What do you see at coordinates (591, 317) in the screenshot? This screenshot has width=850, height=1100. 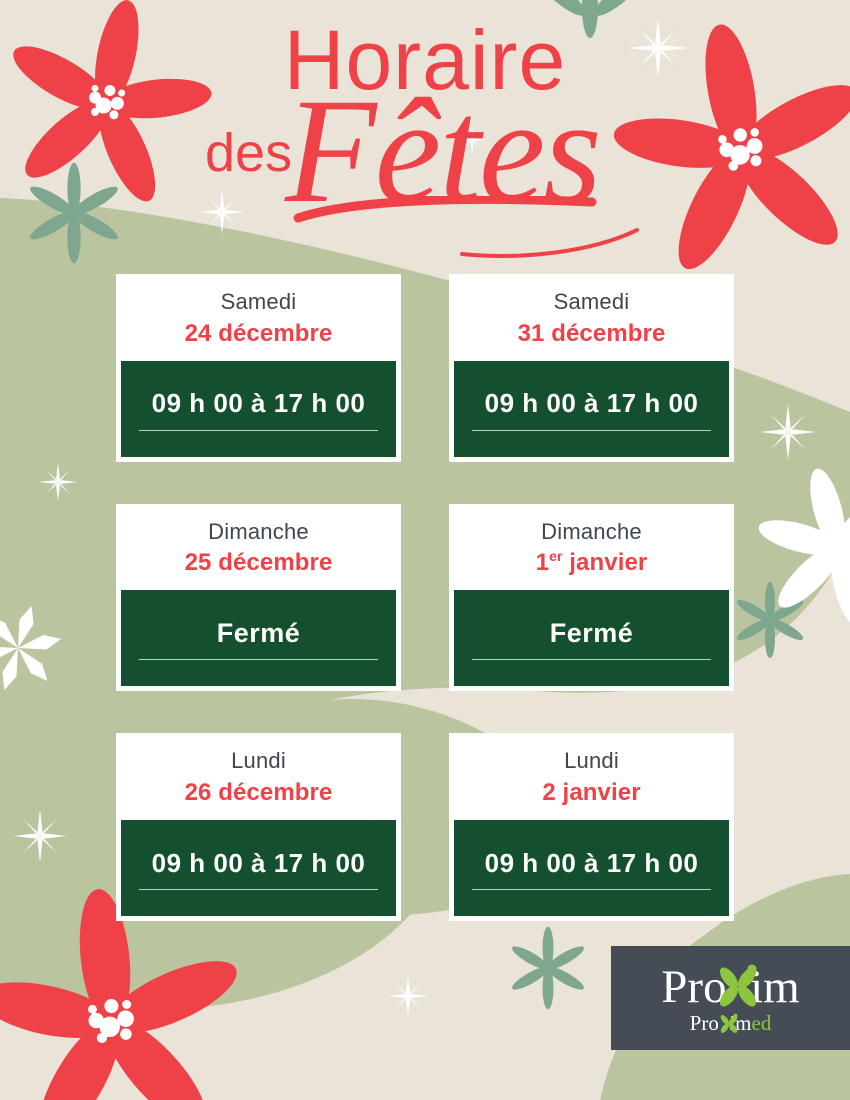 I see `card-header: Samedi 31 décembre` at bounding box center [591, 317].